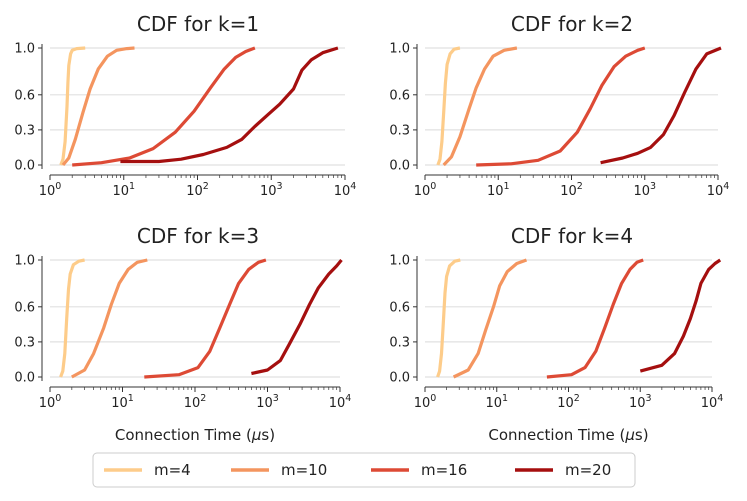 This screenshot has height=501, width=747. I want to click on legend-label: m=20, so click(588, 470).